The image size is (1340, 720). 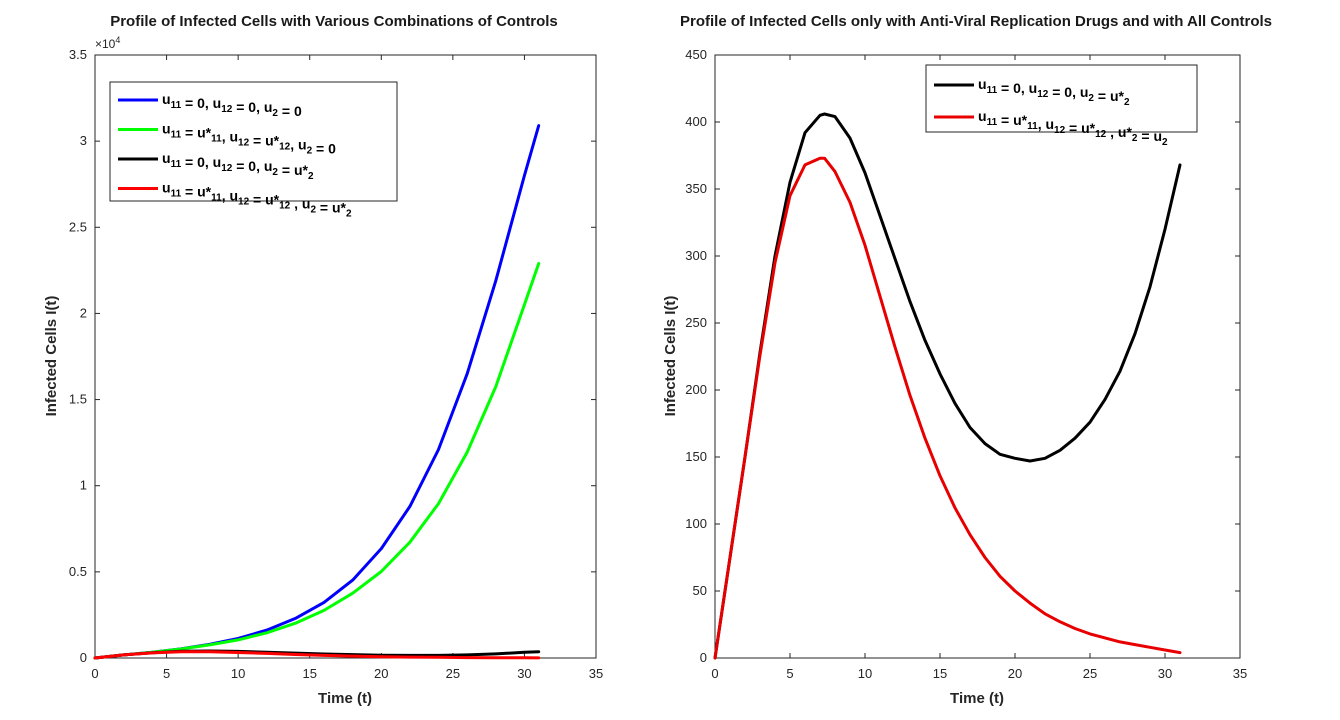 I want to click on chart-right-y-tick-label: 450, so click(x=696, y=54).